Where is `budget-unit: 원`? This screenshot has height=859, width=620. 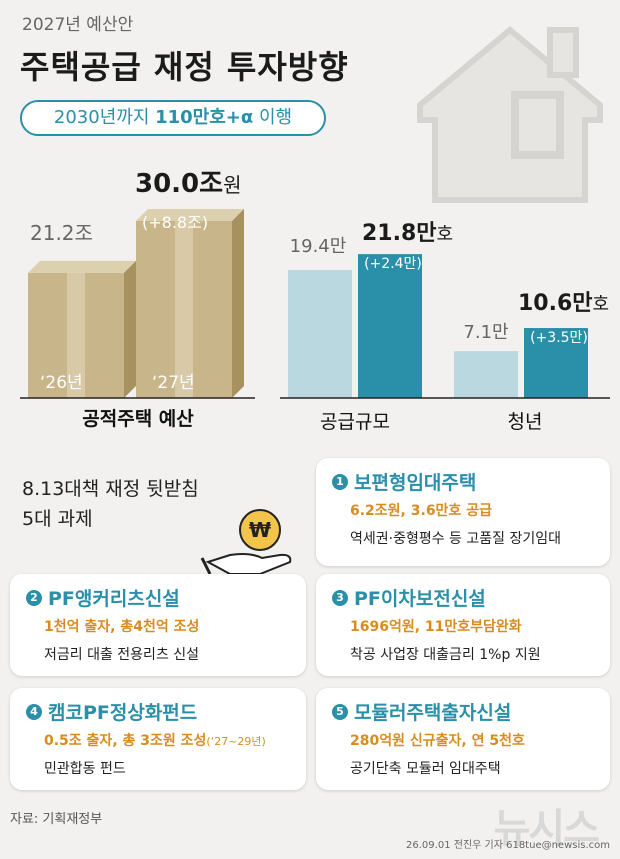 budget-unit: 원 is located at coordinates (232, 185).